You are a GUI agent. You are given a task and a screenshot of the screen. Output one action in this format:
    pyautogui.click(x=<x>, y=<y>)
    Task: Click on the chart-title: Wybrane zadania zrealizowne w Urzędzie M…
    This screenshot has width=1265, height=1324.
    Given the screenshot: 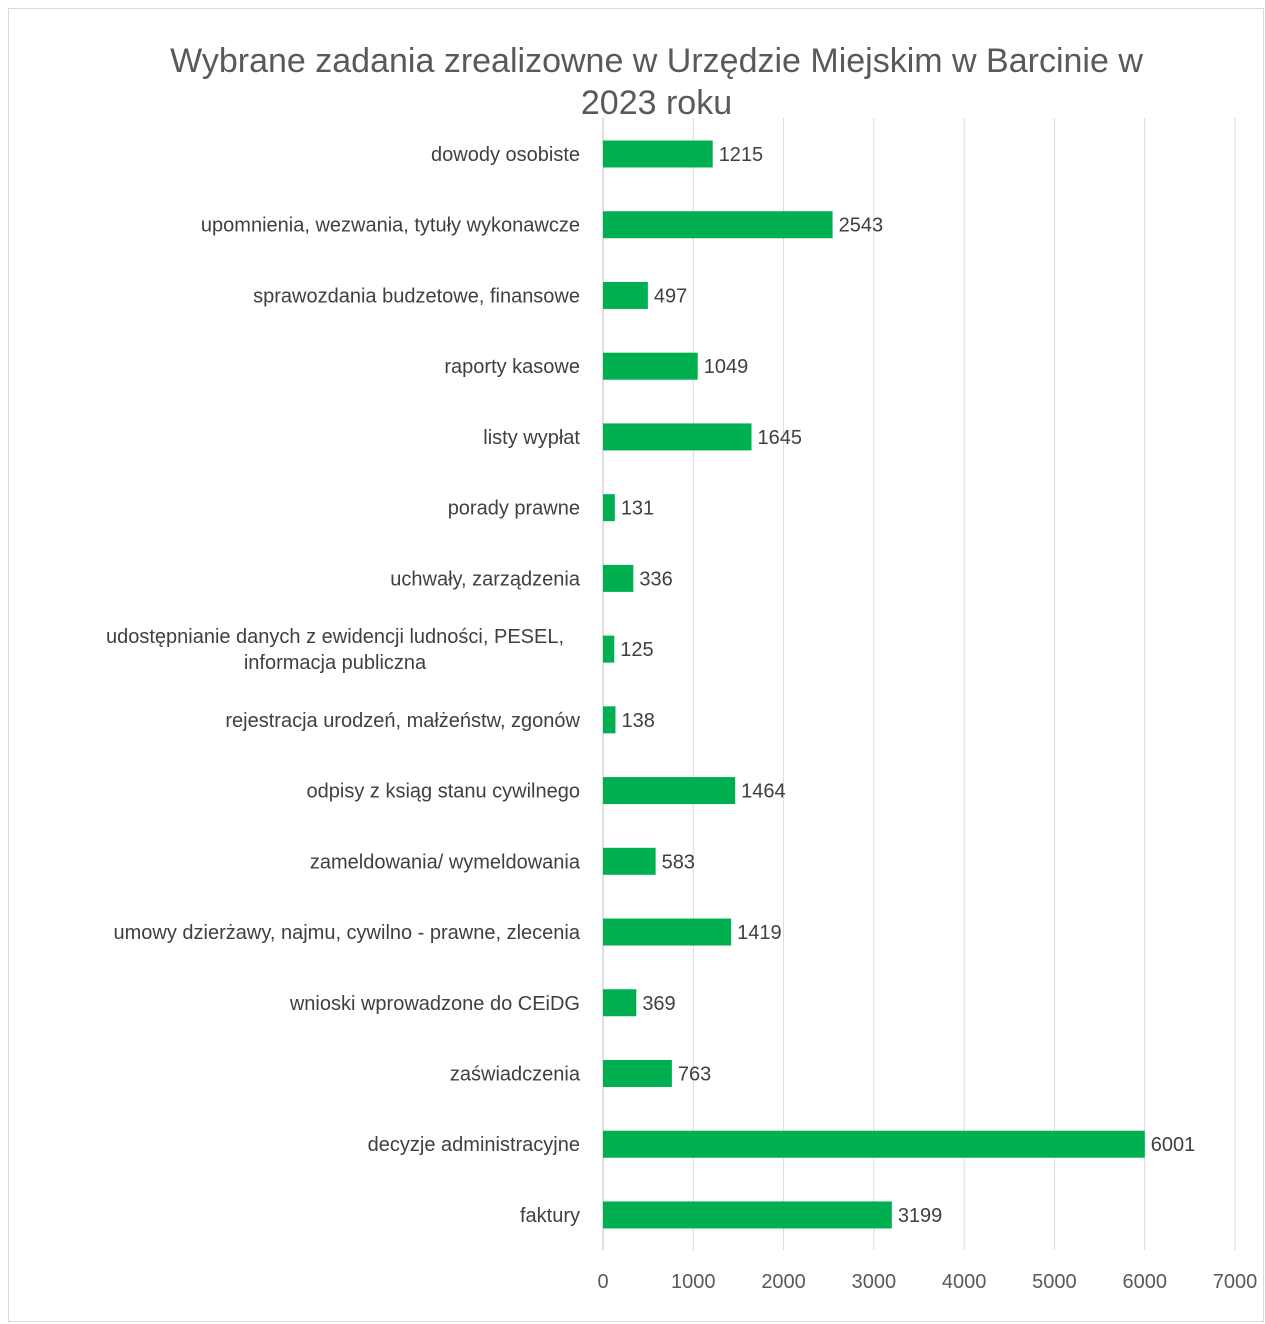 What is the action you would take?
    pyautogui.click(x=632, y=82)
    